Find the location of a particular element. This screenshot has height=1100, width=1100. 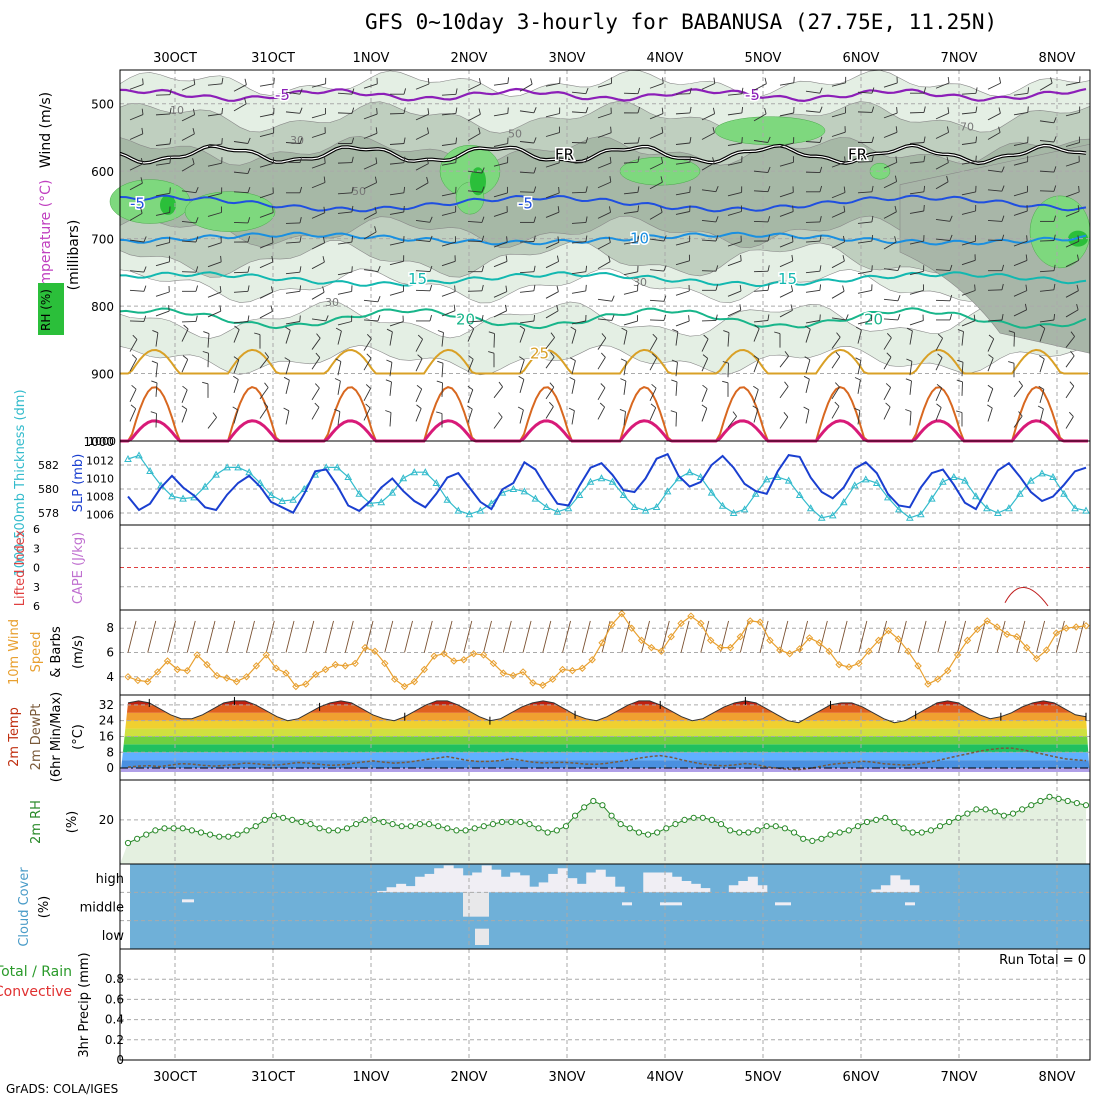

precip-tick: 0.8 is located at coordinates (114, 979).